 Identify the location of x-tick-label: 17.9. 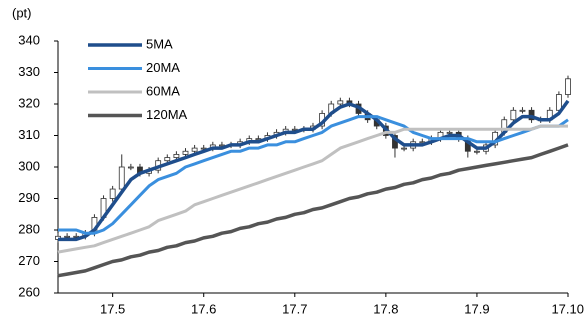
(476, 308).